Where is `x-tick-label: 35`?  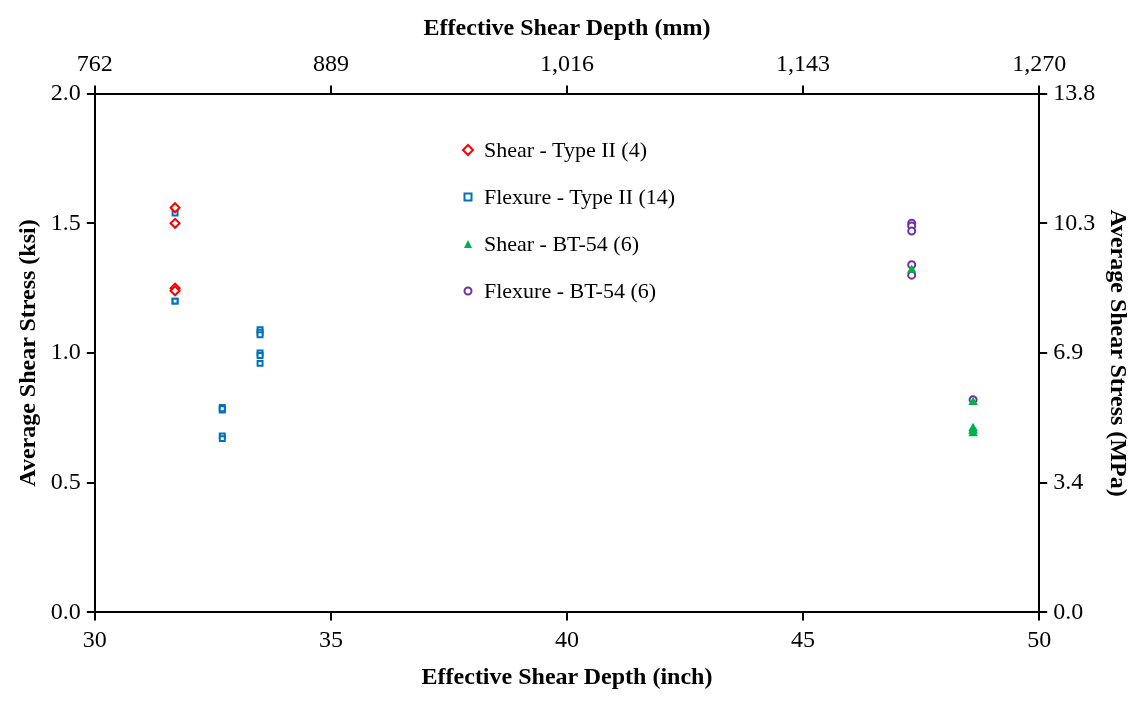 x-tick-label: 35 is located at coordinates (330, 639).